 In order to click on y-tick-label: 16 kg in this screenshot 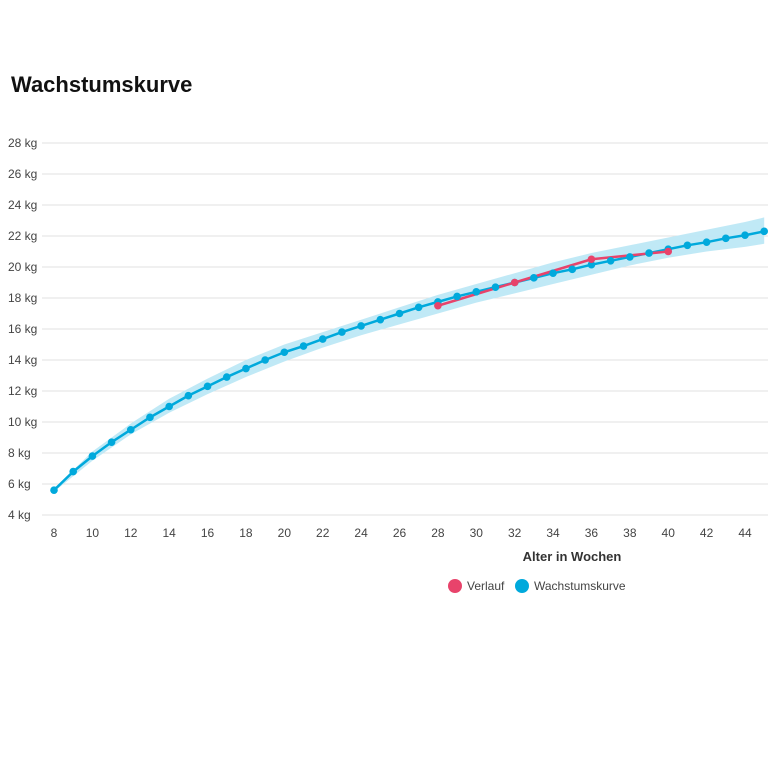, I will do `click(22, 329)`.